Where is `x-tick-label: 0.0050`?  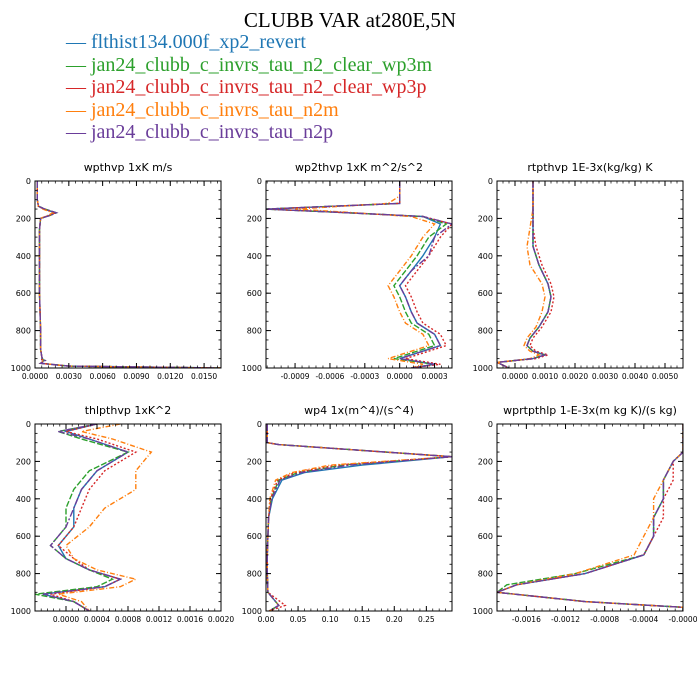
x-tick-label: 0.0050 is located at coordinates (665, 376).